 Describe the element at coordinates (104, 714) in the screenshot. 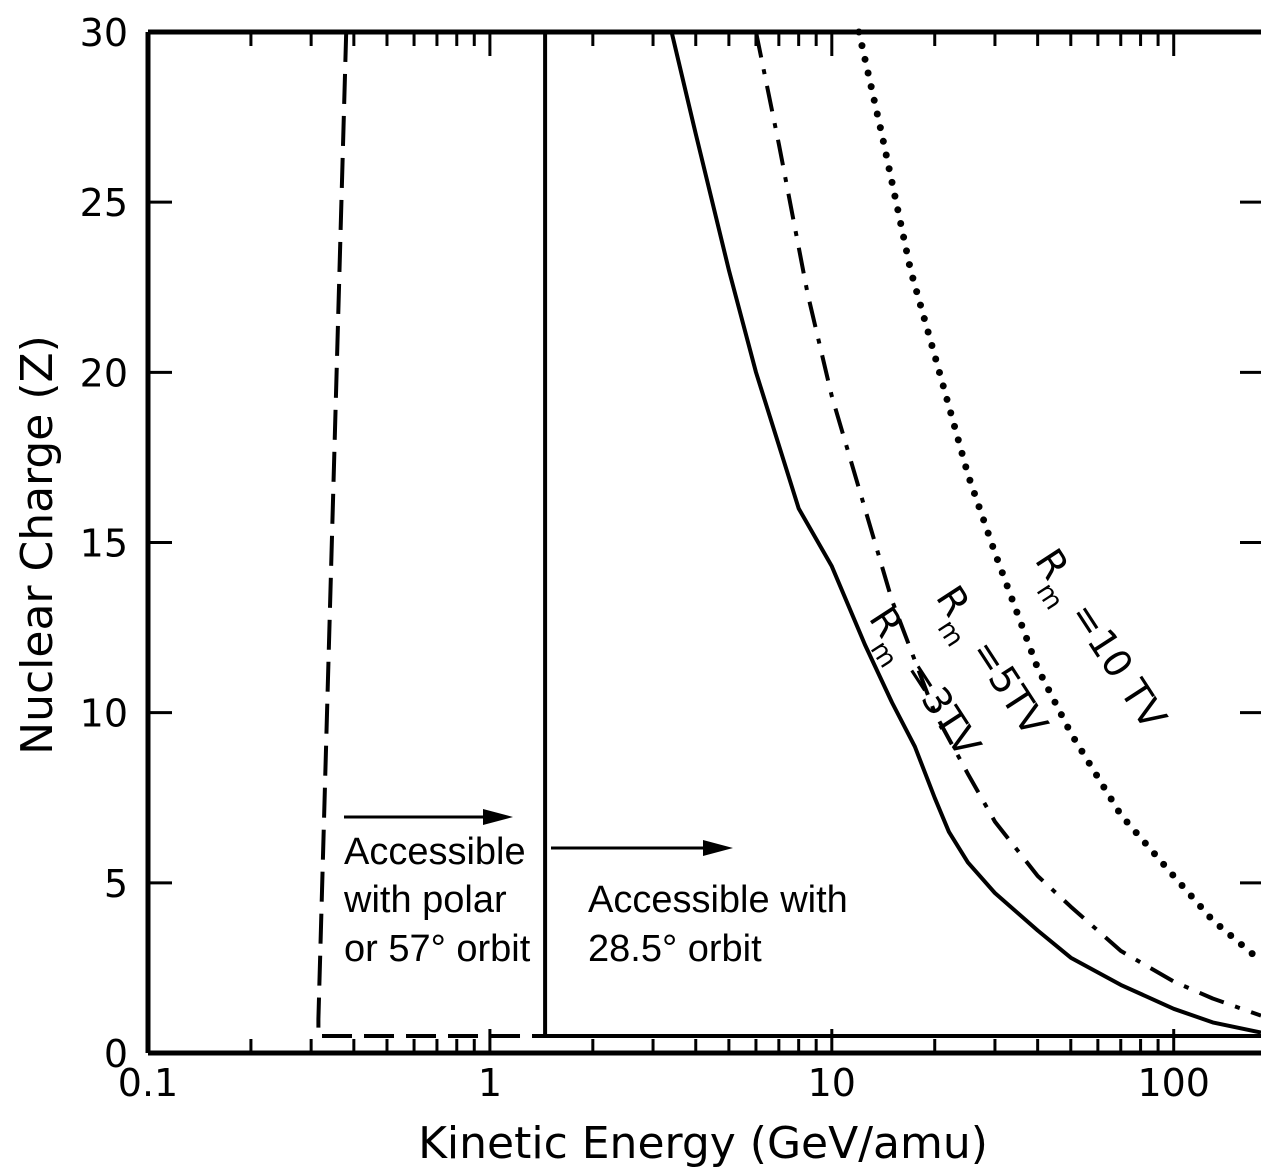

I see `y-tick-label: 10` at that location.